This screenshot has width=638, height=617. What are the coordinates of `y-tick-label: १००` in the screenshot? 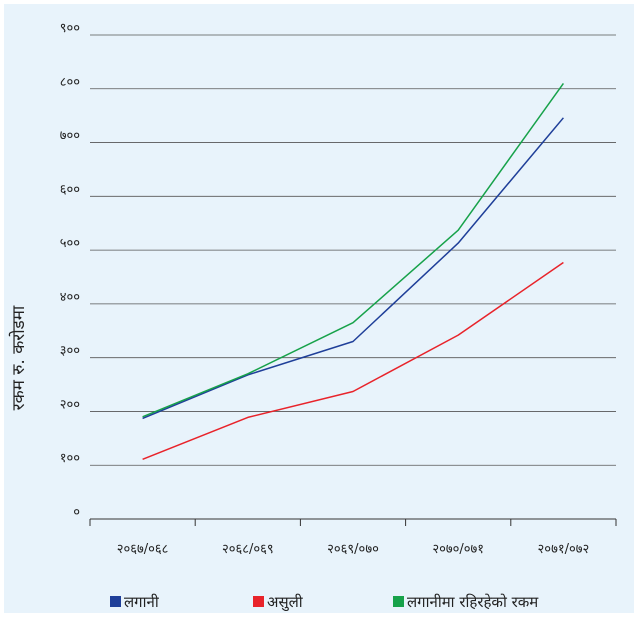 It's located at (70, 458).